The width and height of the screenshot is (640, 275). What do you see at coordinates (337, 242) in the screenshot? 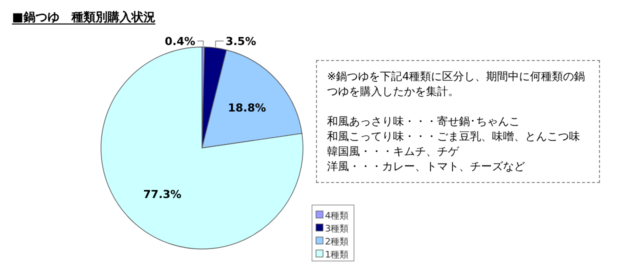
I see `legend-label: 2種類` at bounding box center [337, 242].